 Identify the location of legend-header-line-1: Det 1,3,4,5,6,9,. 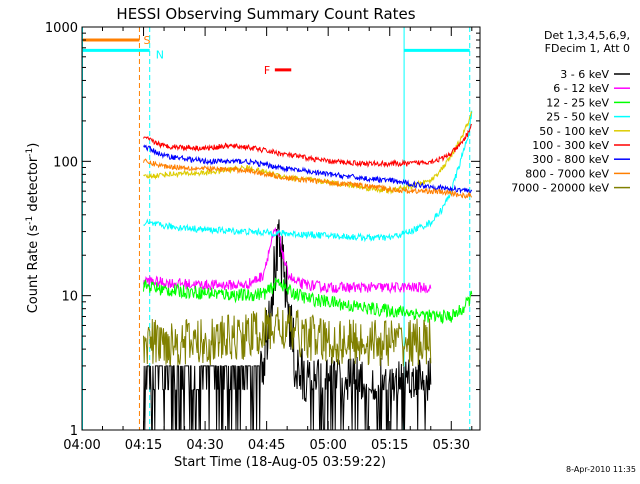
(587, 35).